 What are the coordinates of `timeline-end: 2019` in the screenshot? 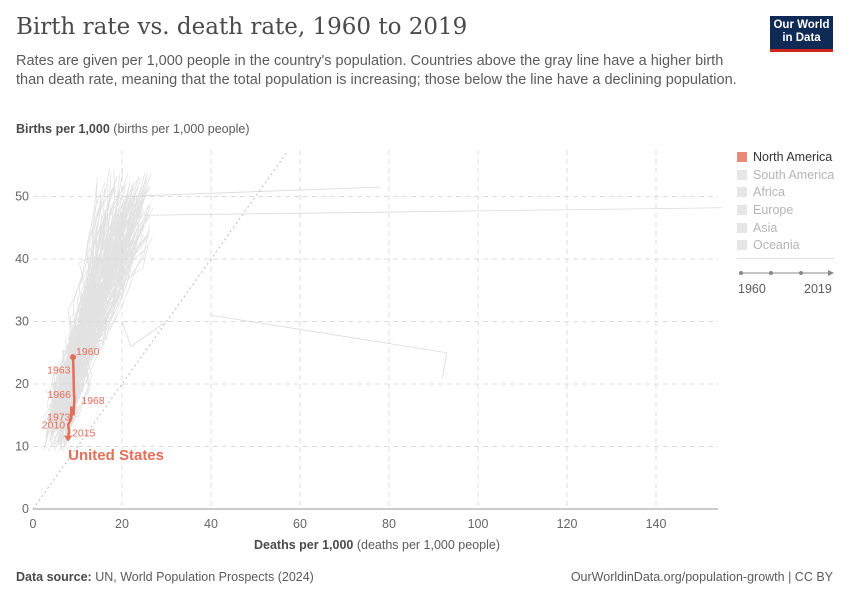 It's located at (818, 289).